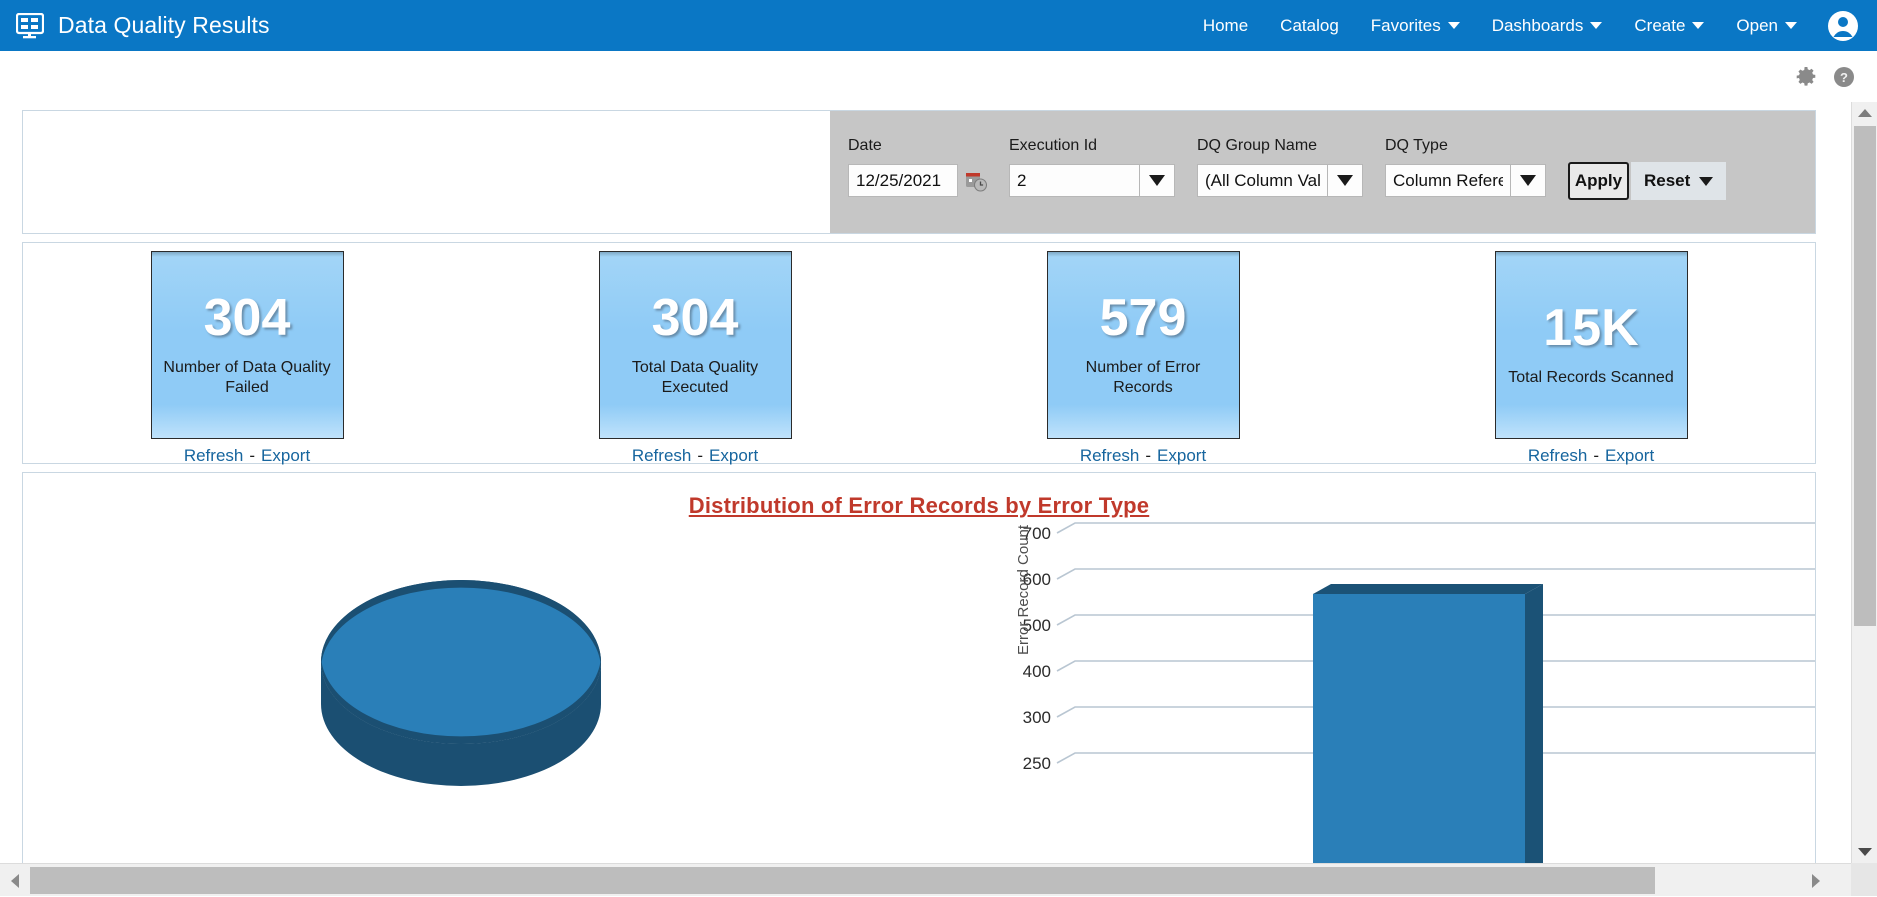 Image resolution: width=1877 pixels, height=897 pixels. I want to click on nav-label: Create, so click(1659, 26).